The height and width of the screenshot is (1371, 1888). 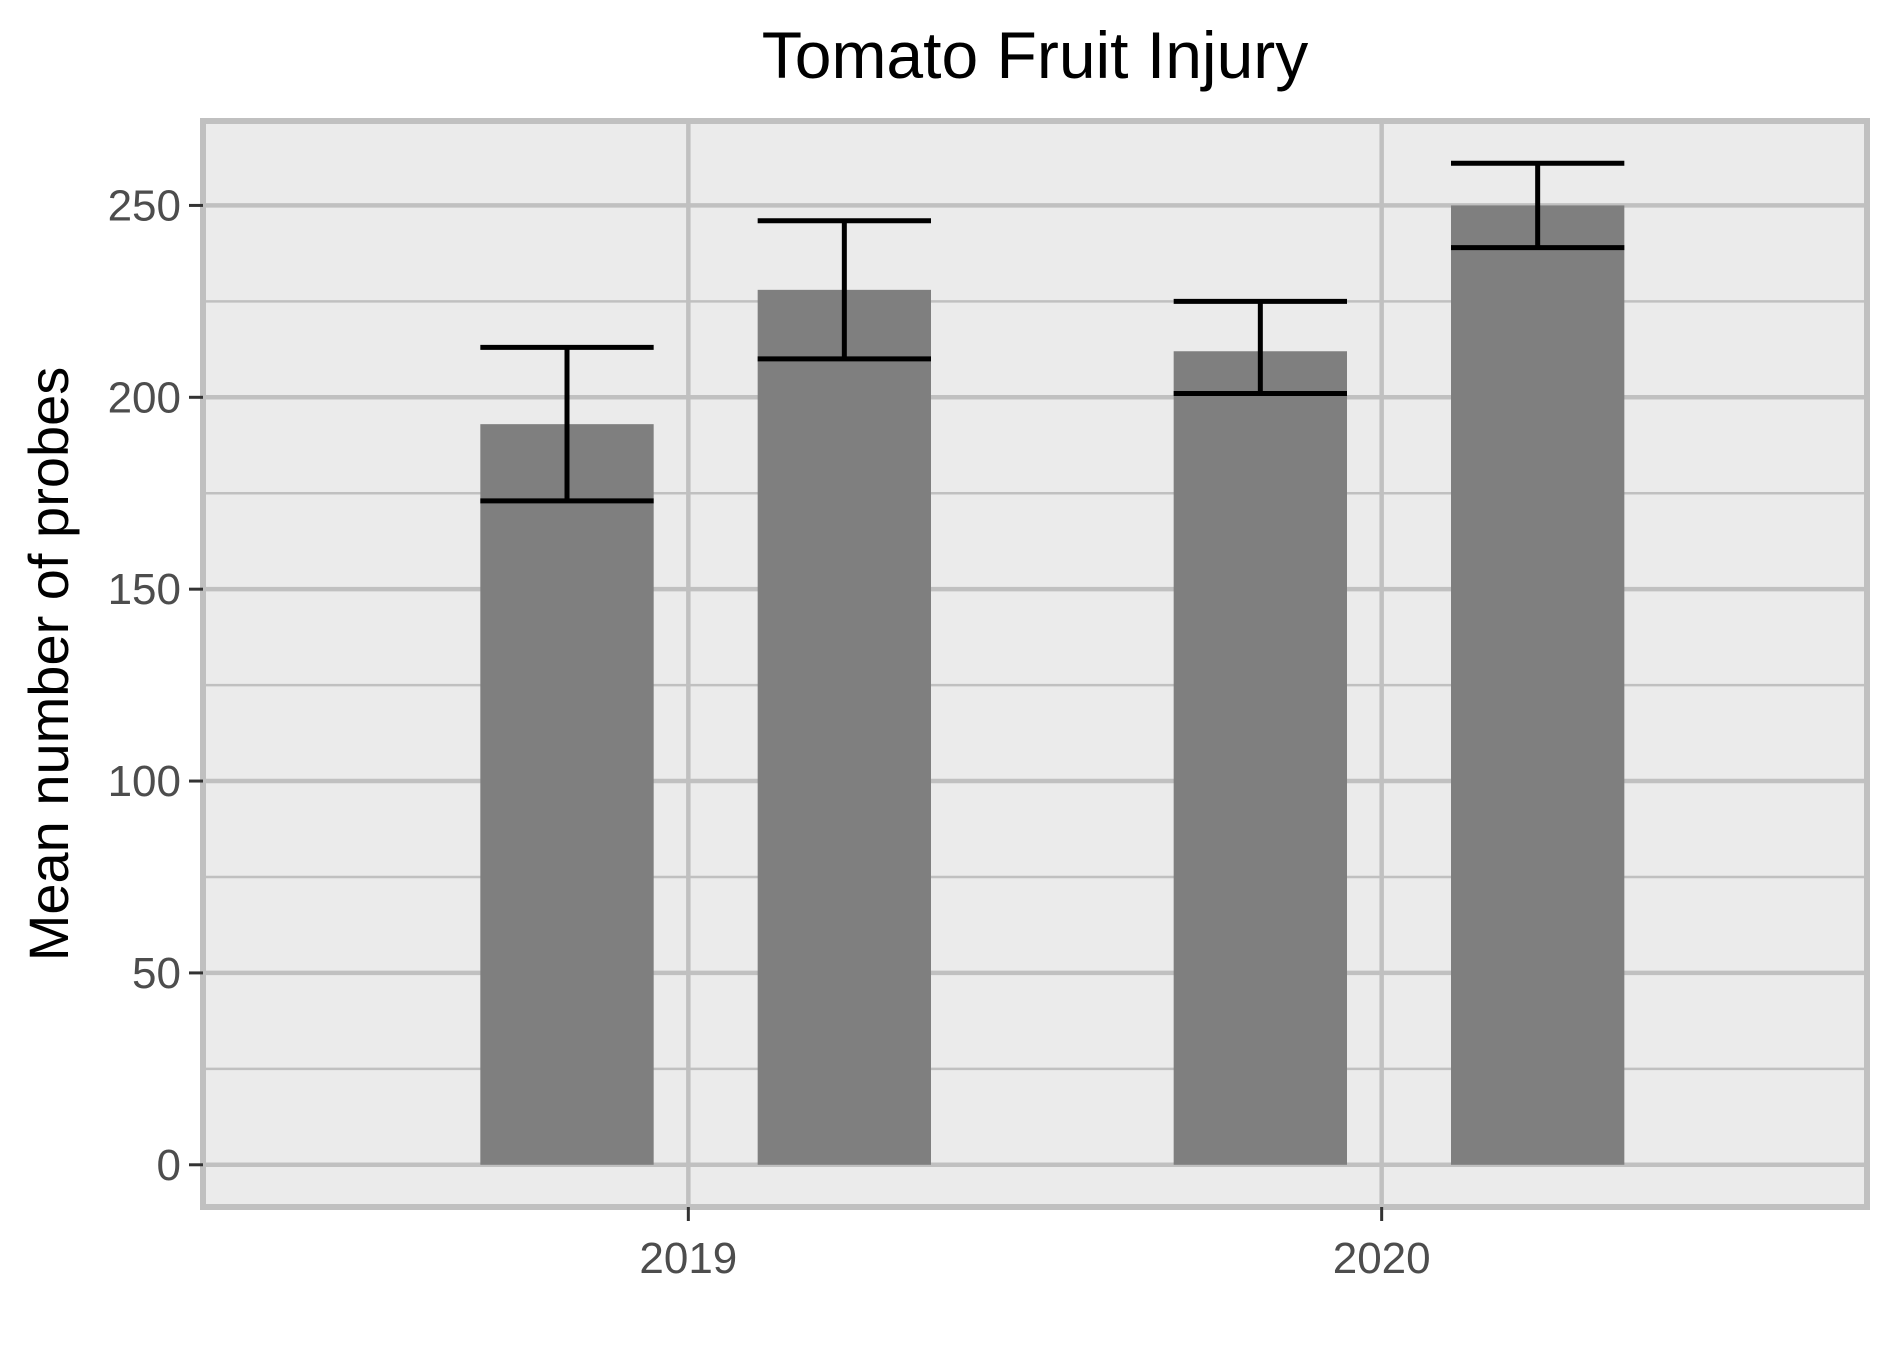 I want to click on y-tick-label: 100, so click(x=144, y=781).